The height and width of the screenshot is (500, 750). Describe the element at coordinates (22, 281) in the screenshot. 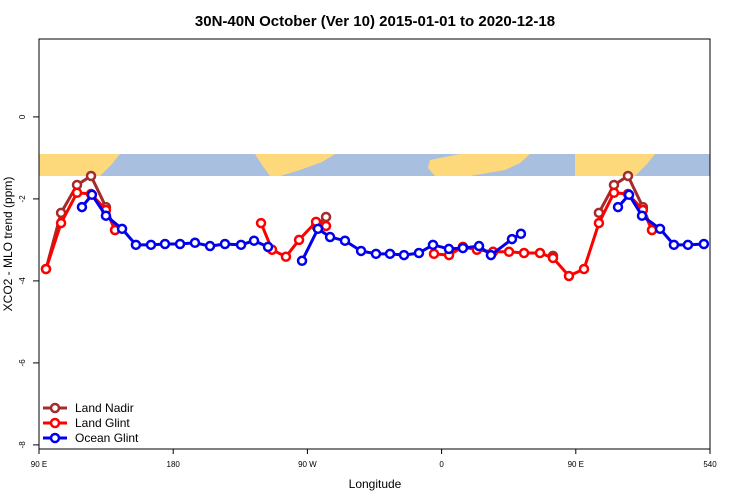

I see `y-tick-label: -4` at that location.